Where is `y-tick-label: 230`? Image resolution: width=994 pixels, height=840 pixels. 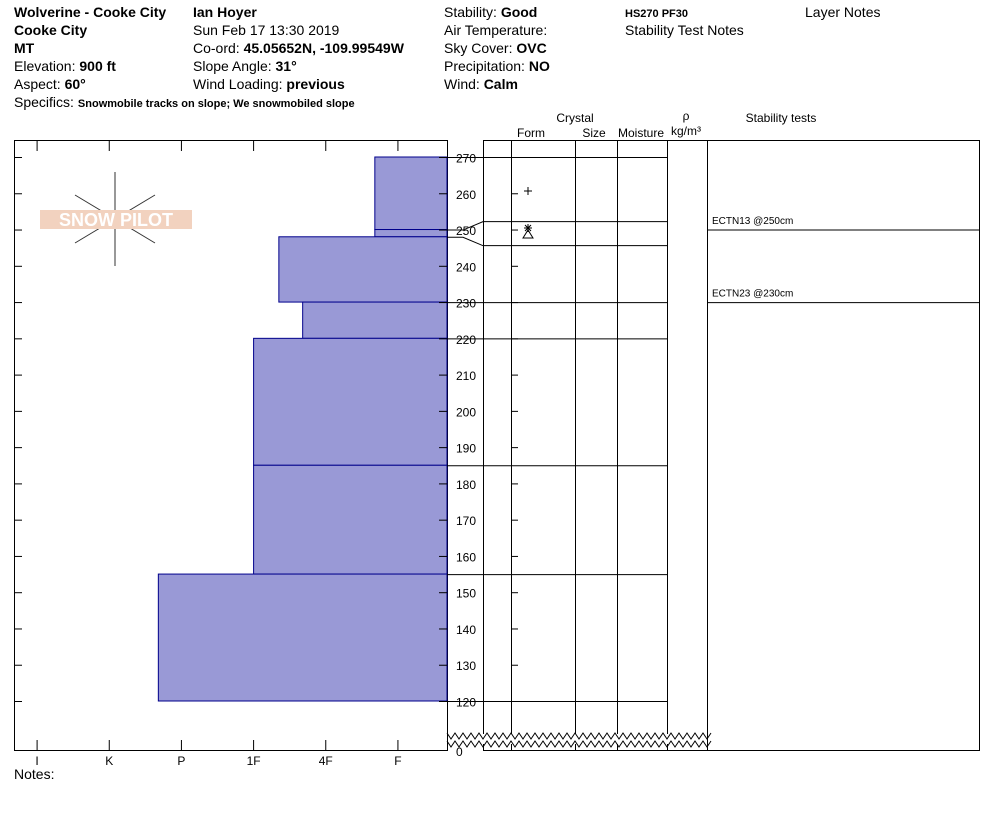
y-tick-label: 230 is located at coordinates (466, 304).